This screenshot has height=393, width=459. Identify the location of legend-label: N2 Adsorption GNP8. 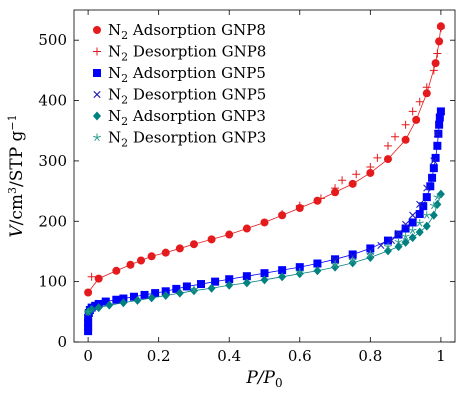
(187, 31).